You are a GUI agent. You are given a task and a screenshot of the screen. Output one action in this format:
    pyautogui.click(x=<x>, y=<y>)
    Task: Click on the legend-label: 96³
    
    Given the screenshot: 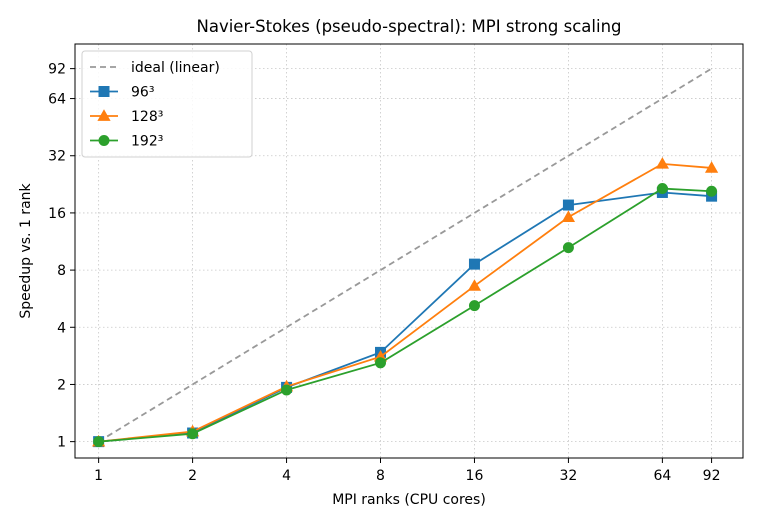 What is the action you would take?
    pyautogui.click(x=142, y=93)
    